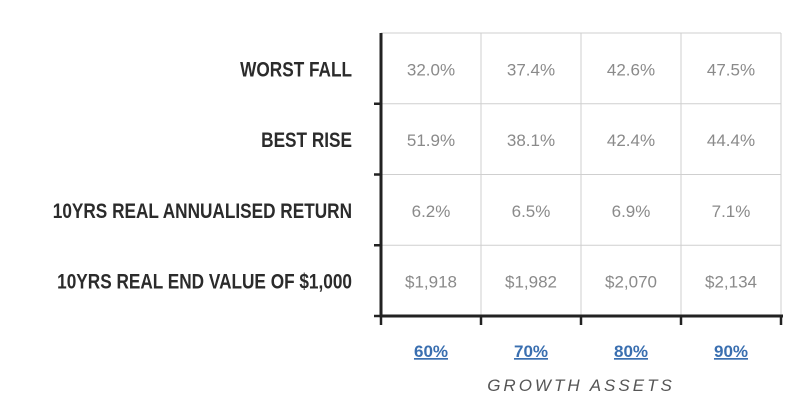 The image size is (812, 415). I want to click on table-cell-value: 51.9%, so click(431, 140).